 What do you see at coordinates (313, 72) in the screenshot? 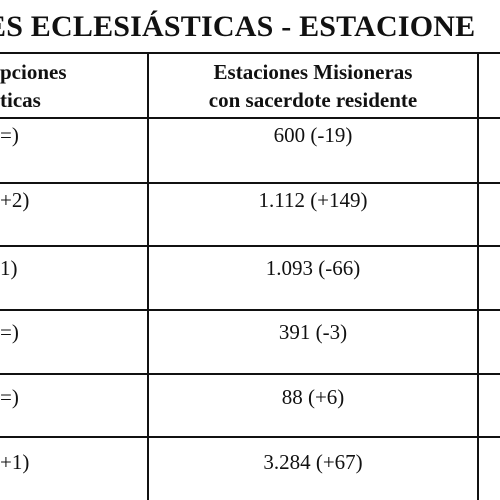
I see `header-estaciones-line1: Estaciones Misioneras` at bounding box center [313, 72].